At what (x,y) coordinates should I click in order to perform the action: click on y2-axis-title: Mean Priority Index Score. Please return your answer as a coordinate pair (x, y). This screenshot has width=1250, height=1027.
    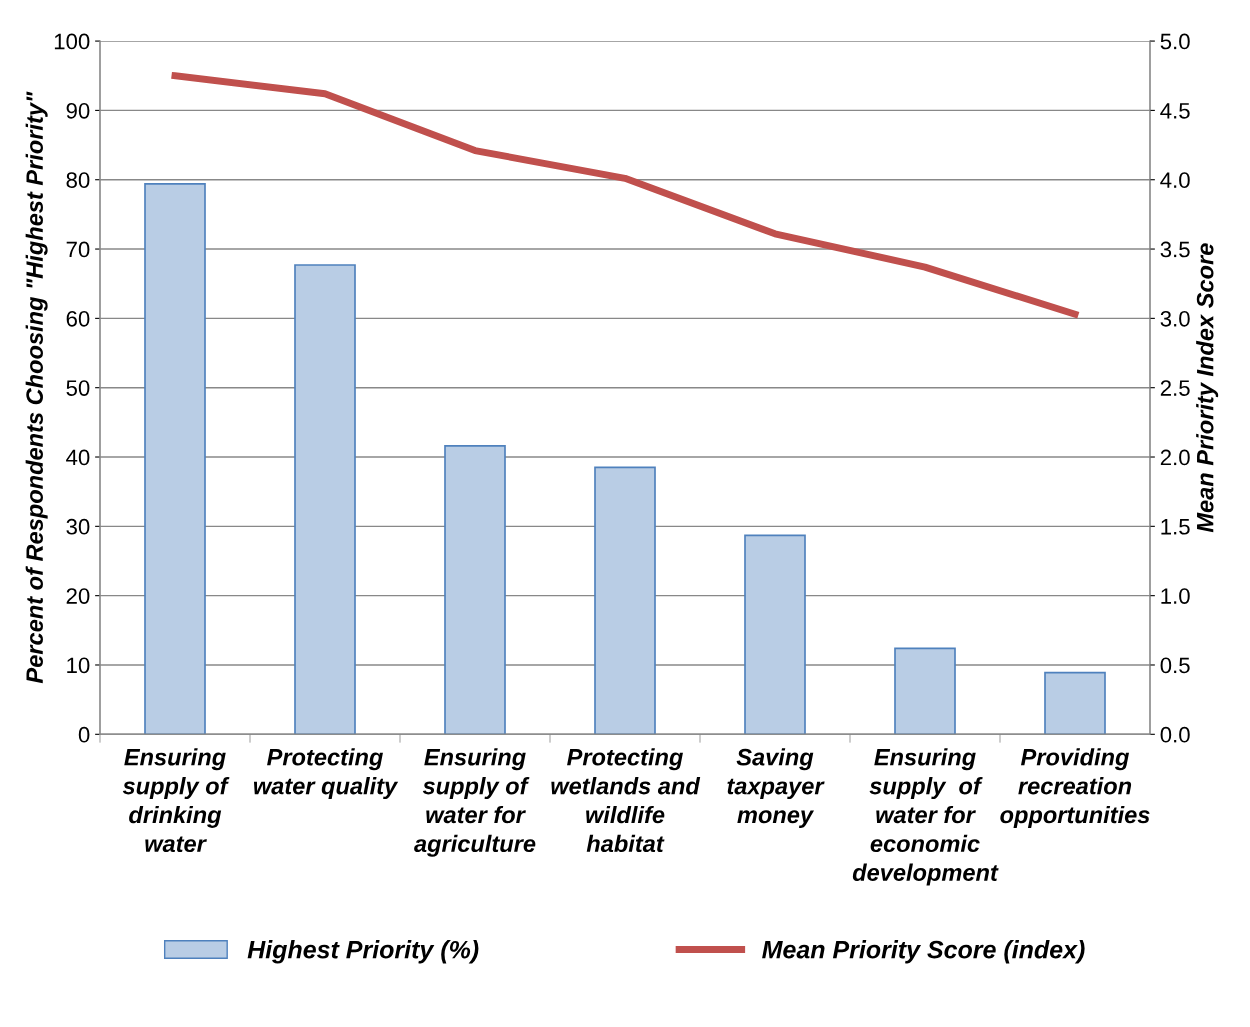
    Looking at the image, I should click on (1207, 388).